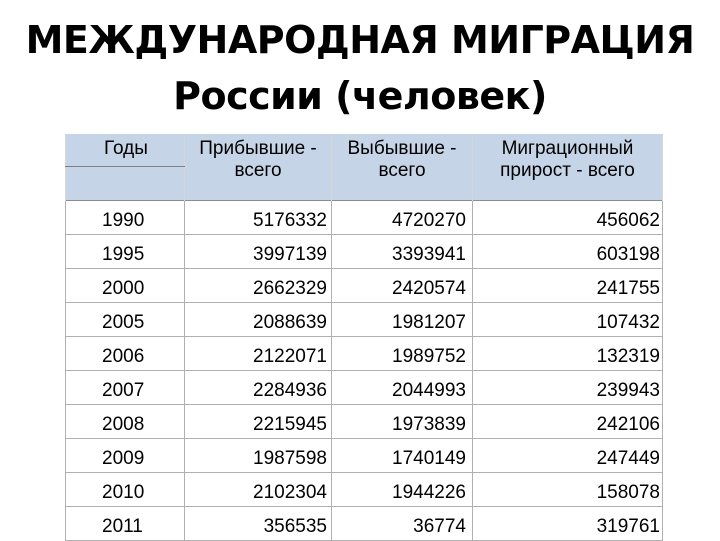 The height and width of the screenshot is (541, 720). Describe the element at coordinates (258, 319) in the screenshot. I see `cell-arrived: 2088639` at that location.